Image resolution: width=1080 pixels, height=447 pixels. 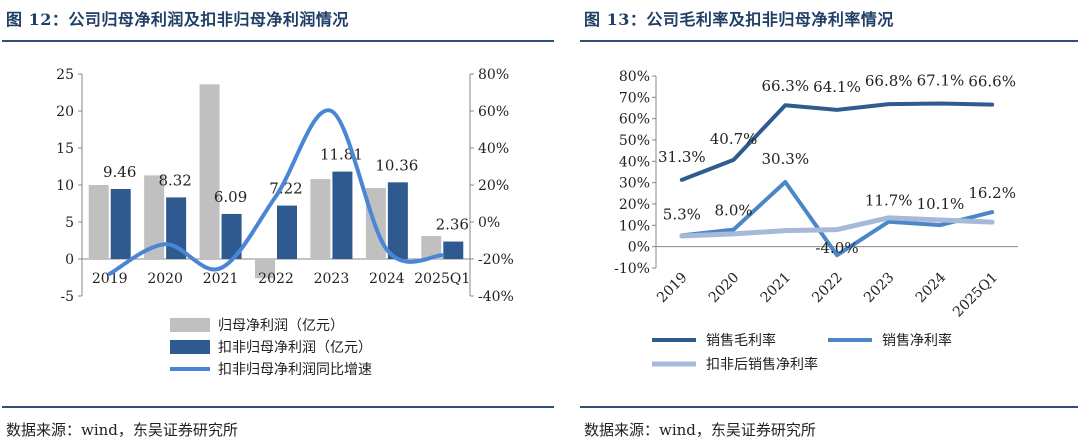 I want to click on legend-label-gross-margin: 销售毛利率, so click(x=741, y=340).